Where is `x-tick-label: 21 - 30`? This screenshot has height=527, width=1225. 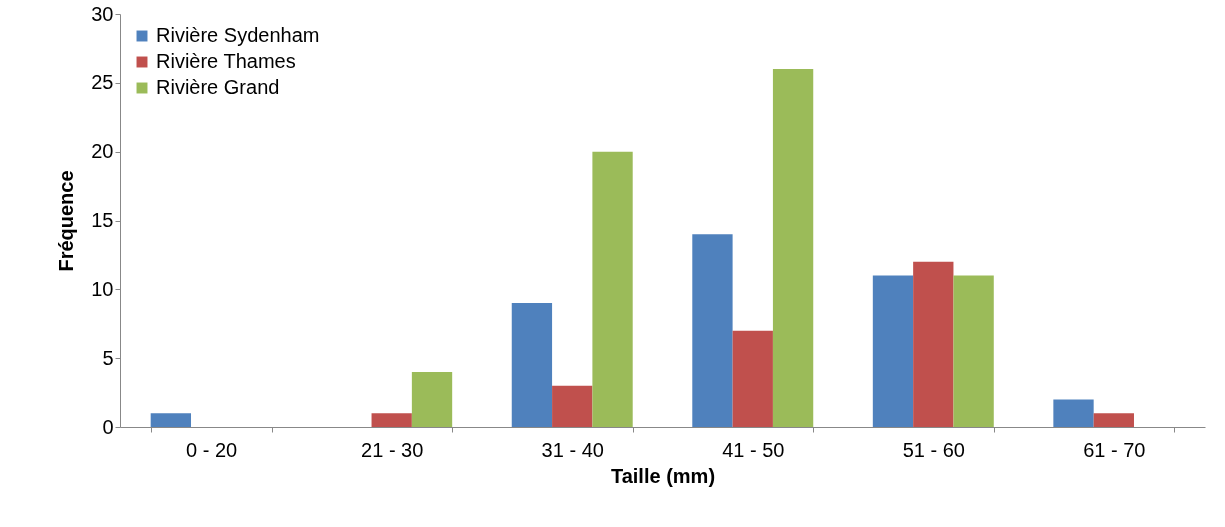
x-tick-label: 21 - 30 is located at coordinates (392, 449).